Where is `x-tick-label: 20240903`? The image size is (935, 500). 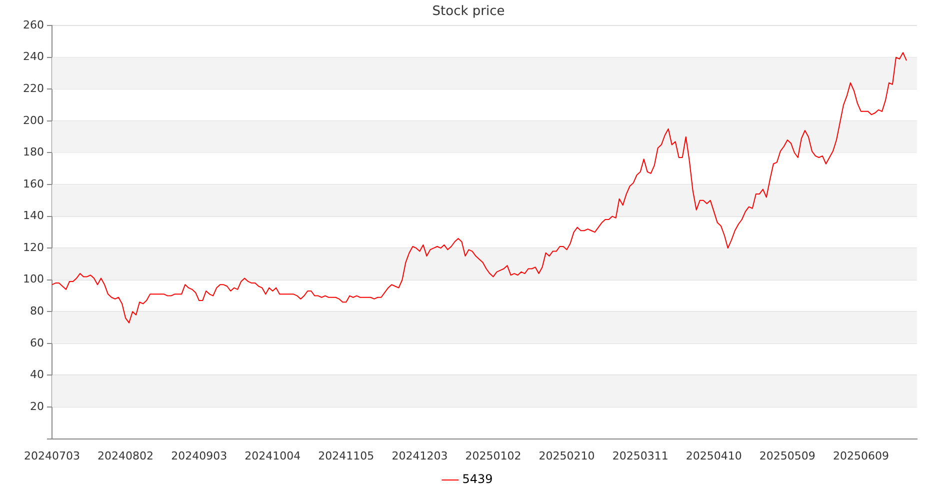
x-tick-label: 20240903 is located at coordinates (199, 455).